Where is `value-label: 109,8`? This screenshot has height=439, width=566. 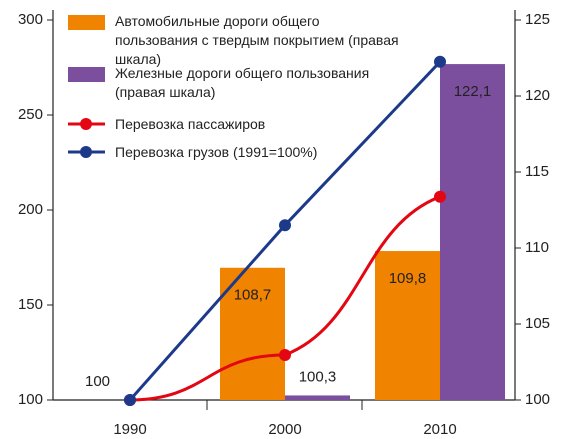
value-label: 109,8 is located at coordinates (408, 278).